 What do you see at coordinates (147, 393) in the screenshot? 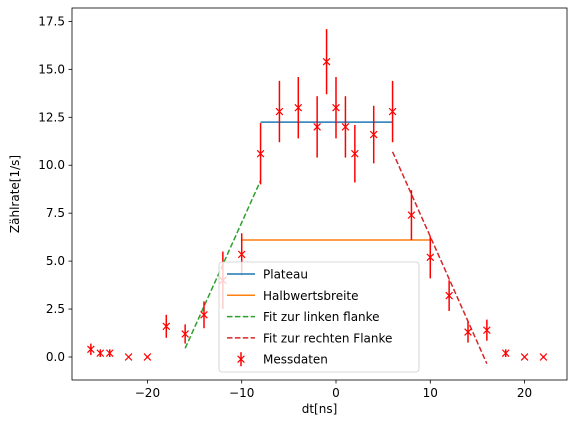
I see `x-tick-label: −20` at bounding box center [147, 393].